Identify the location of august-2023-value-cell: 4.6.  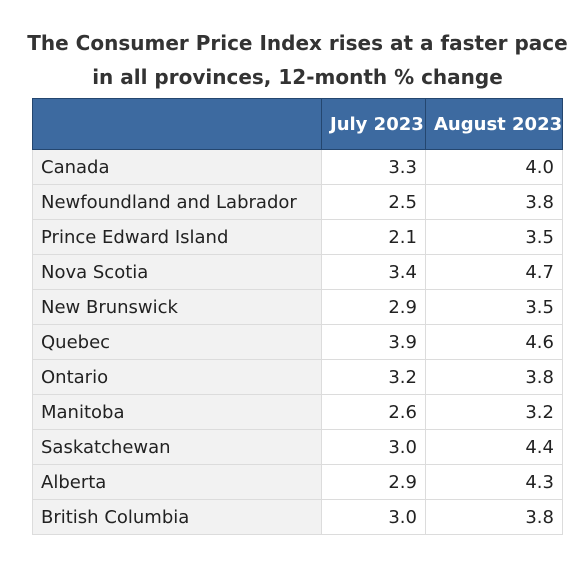
(494, 342).